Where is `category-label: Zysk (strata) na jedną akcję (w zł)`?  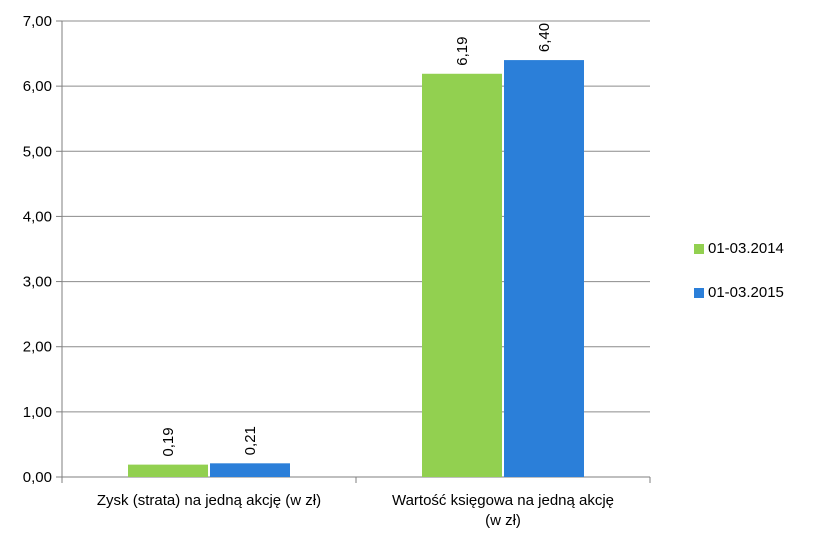 category-label: Zysk (strata) na jedną akcję (w zł) is located at coordinates (209, 500).